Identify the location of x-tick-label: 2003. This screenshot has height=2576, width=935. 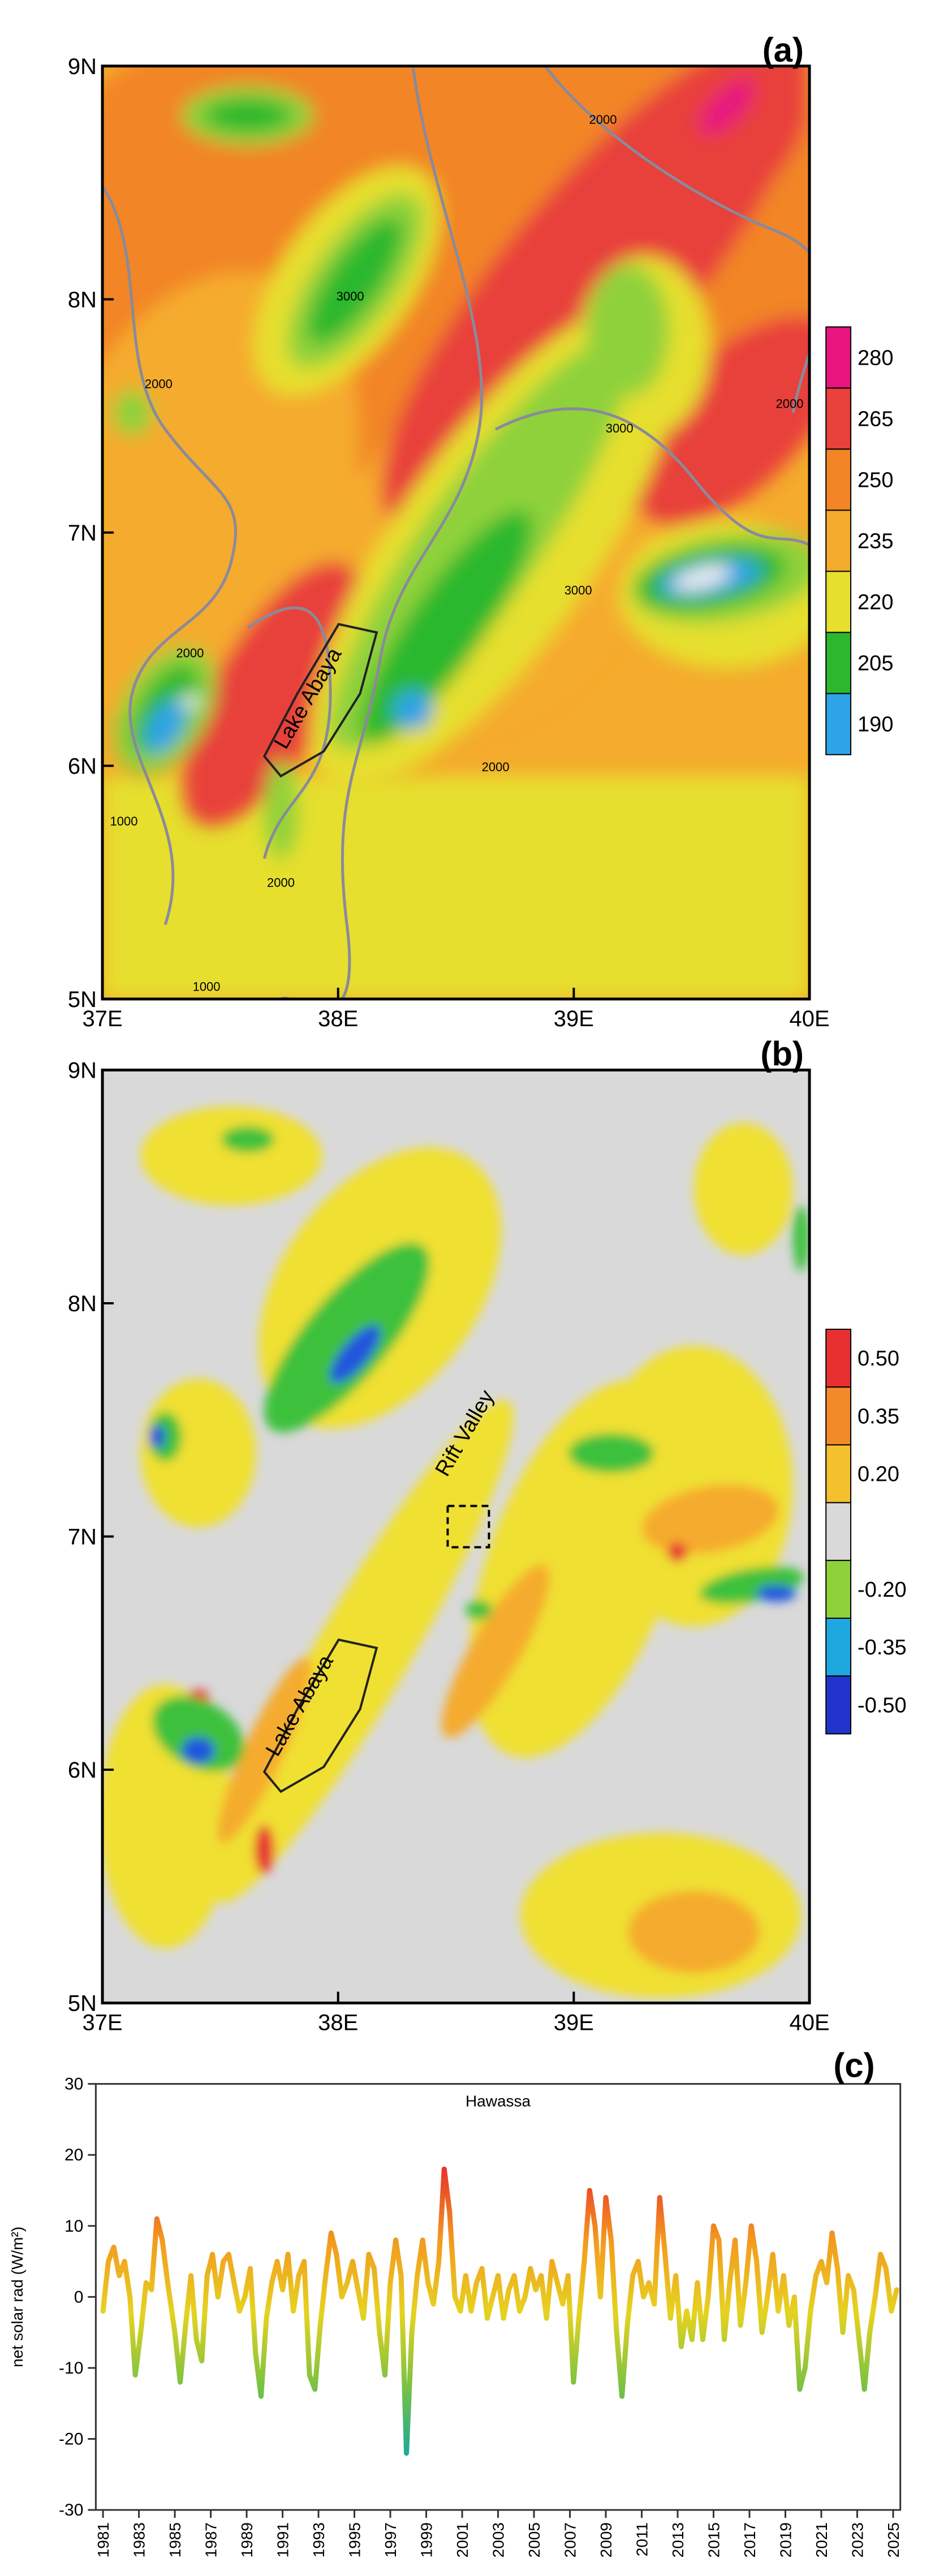
(498, 2539).